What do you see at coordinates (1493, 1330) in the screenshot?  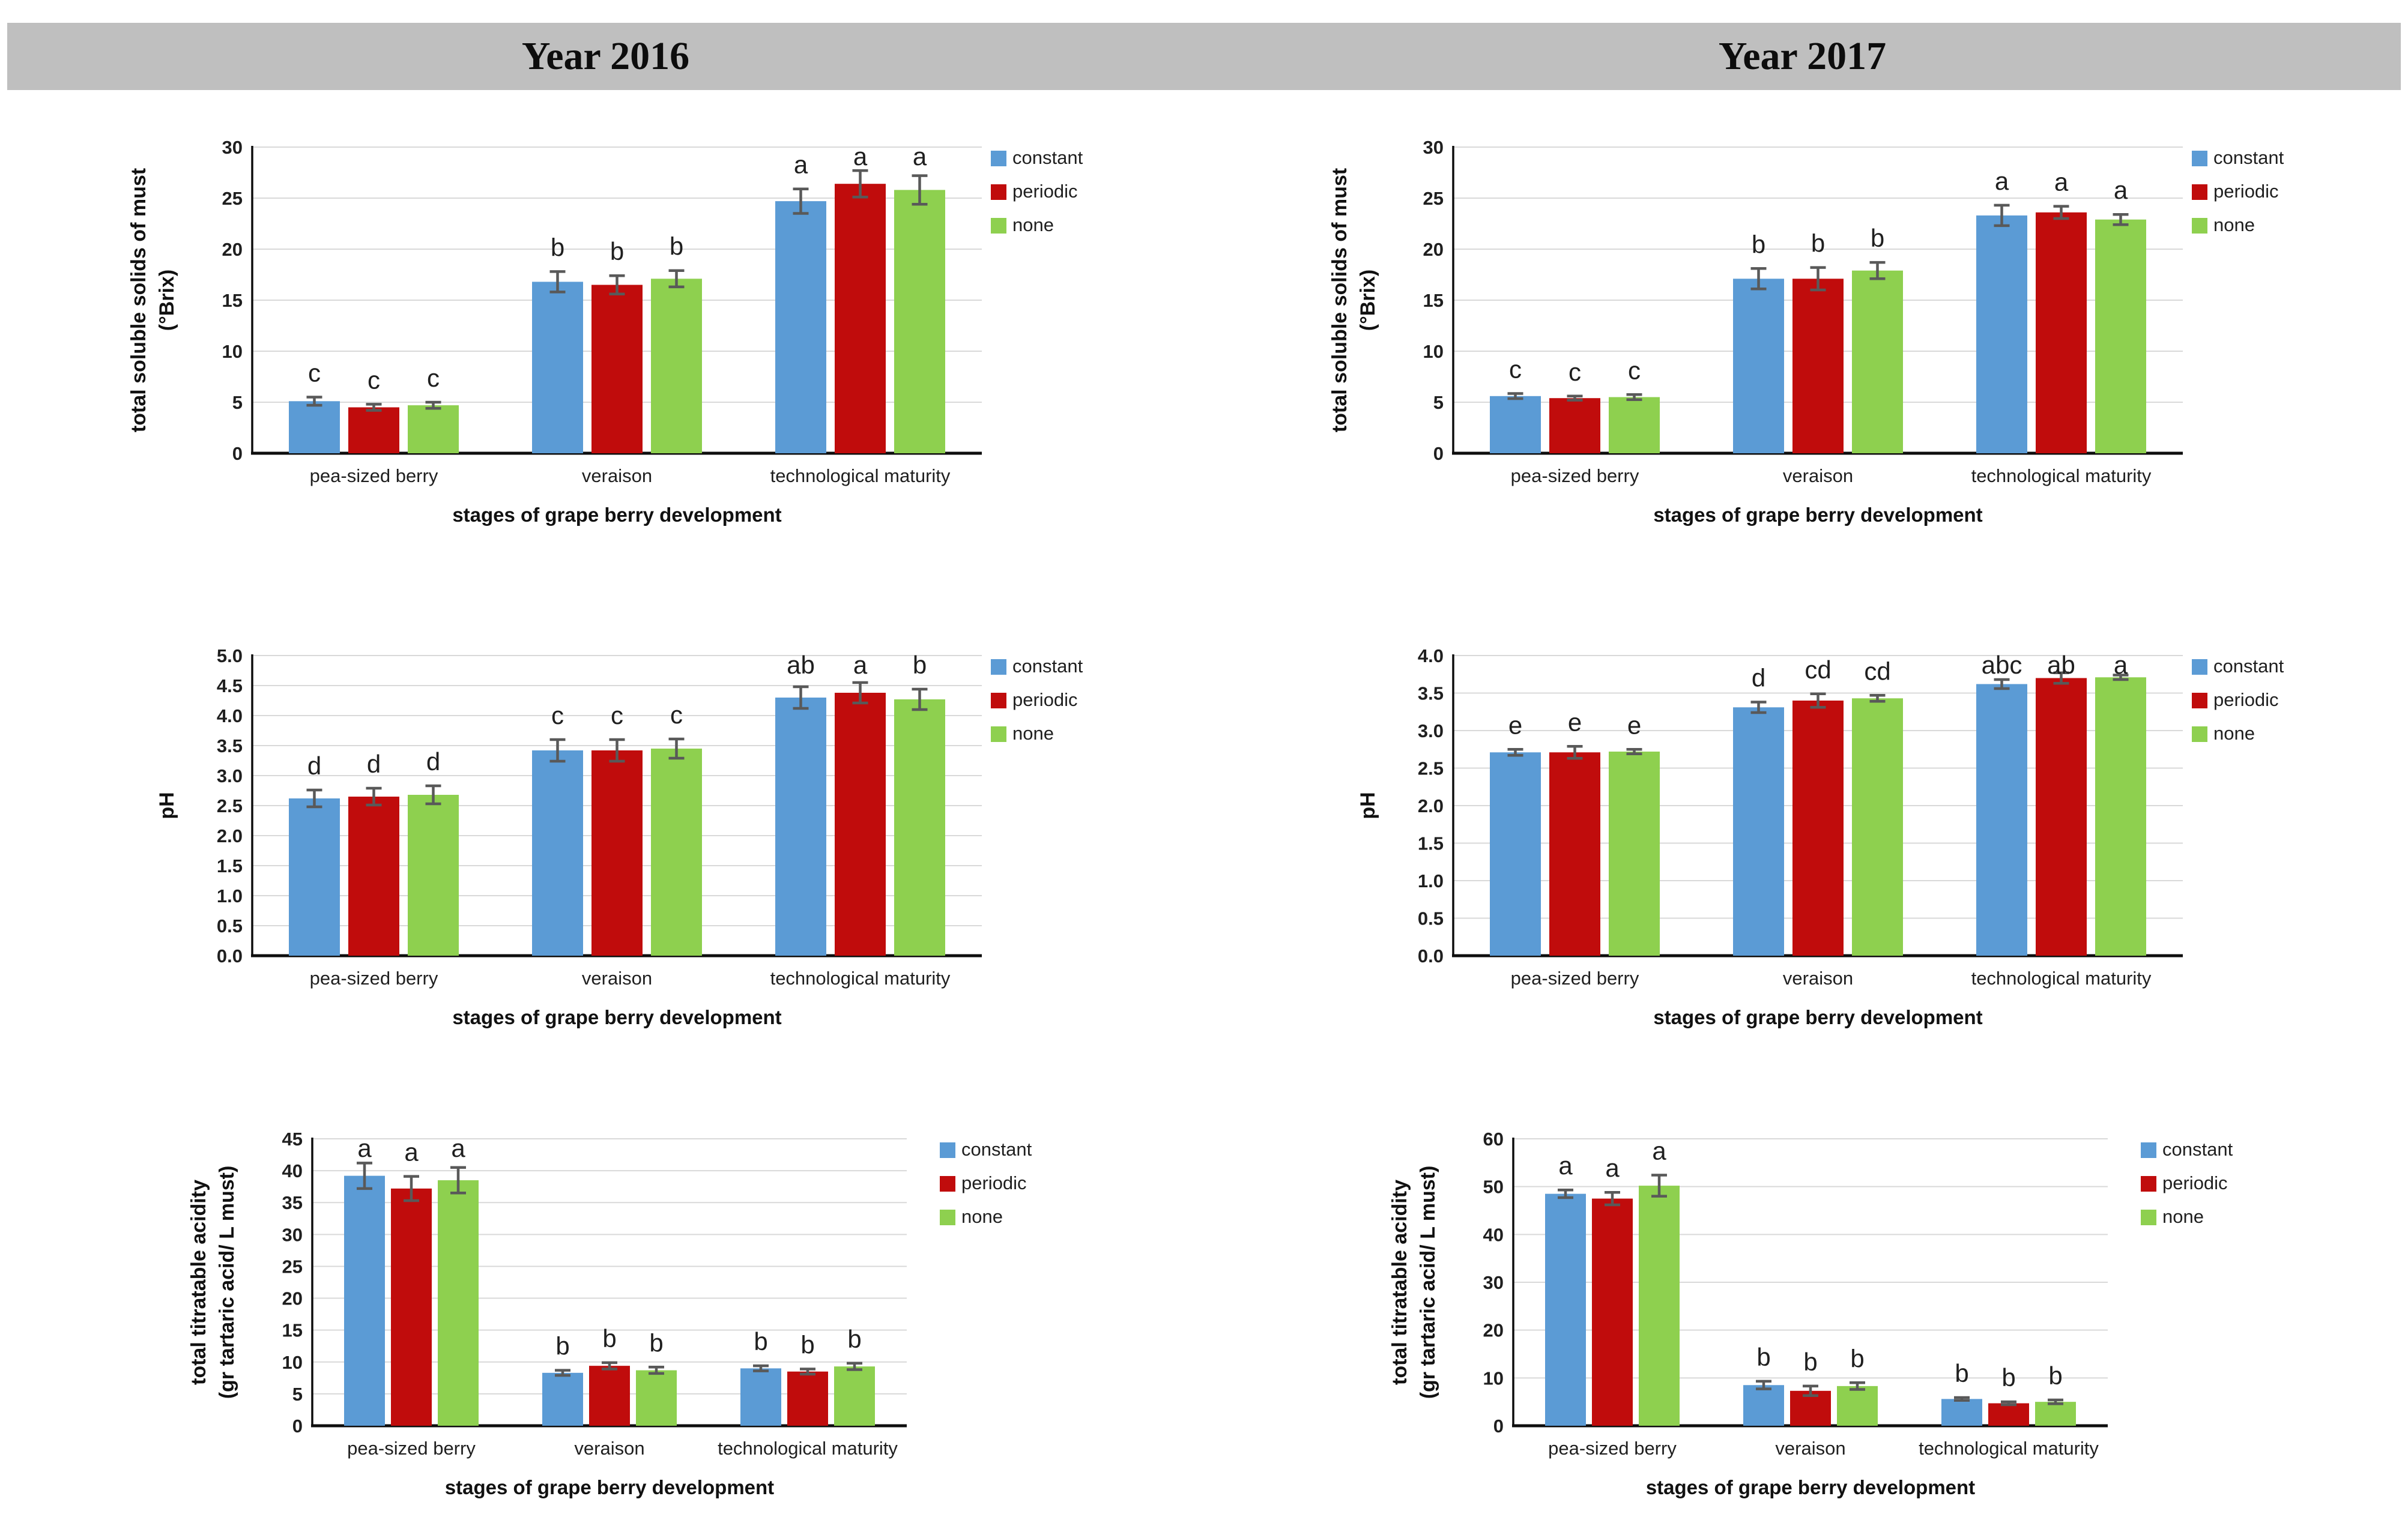 I see `y-tick-label: 20` at bounding box center [1493, 1330].